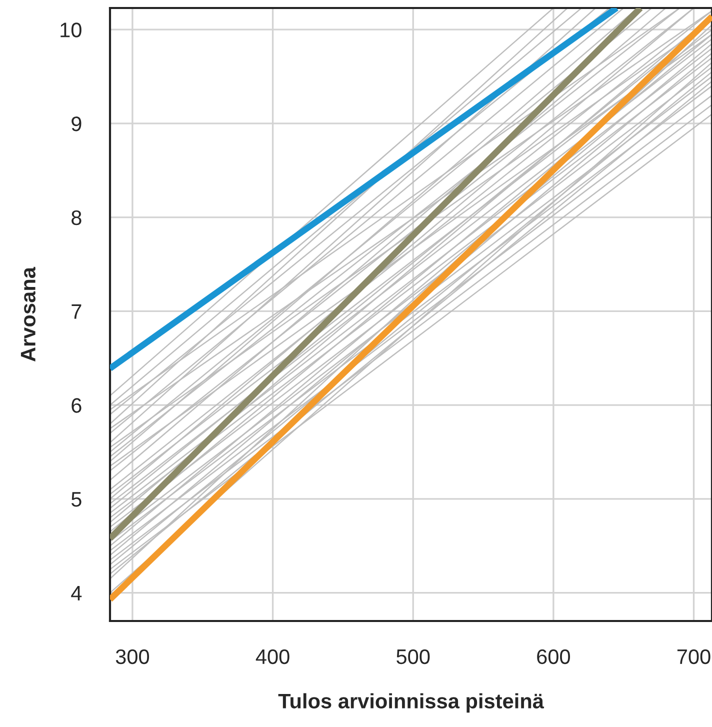  Describe the element at coordinates (76, 499) in the screenshot. I see `y-tick-label: 5` at that location.